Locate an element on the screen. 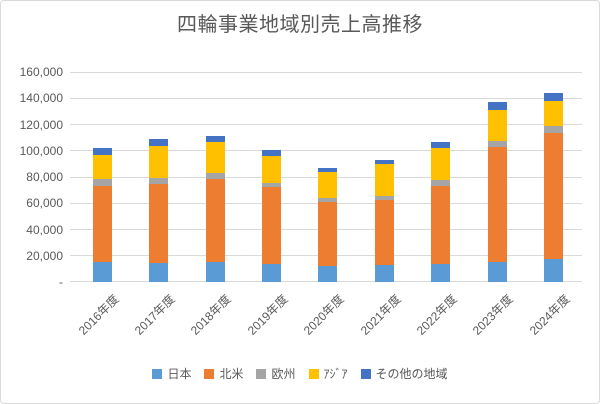 The width and height of the screenshot is (600, 404). legend-item: 北米 is located at coordinates (223, 374).